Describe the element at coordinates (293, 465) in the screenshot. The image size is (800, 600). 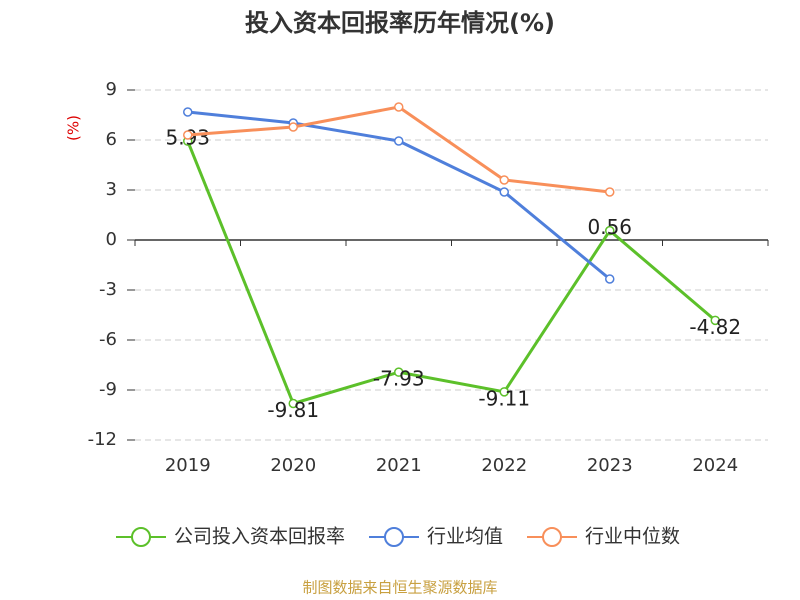
I see `x-tick-label: 2020` at that location.